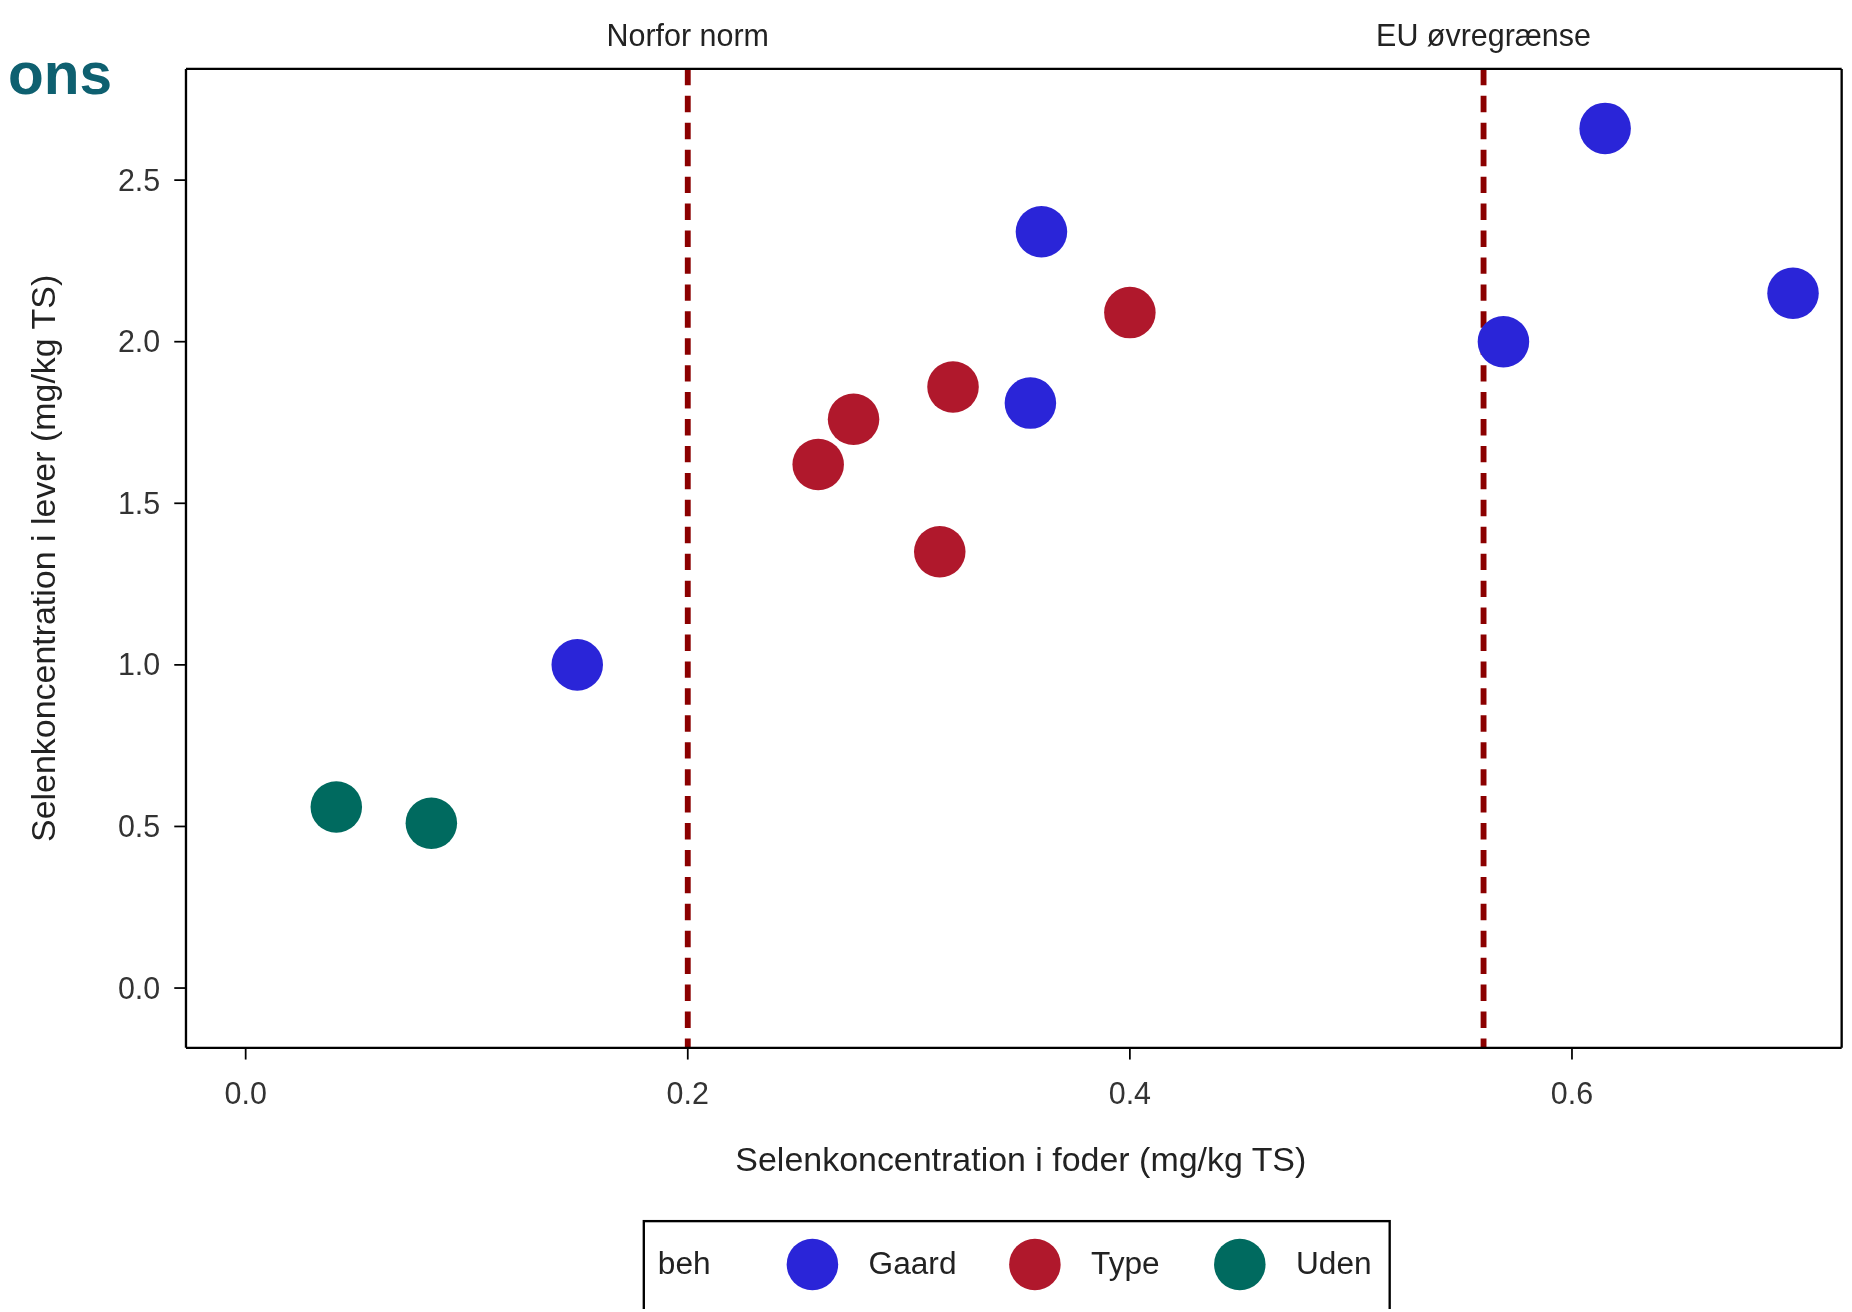 The width and height of the screenshot is (1852, 1312). I want to click on x-tick-label: 0.2, so click(687, 1093).